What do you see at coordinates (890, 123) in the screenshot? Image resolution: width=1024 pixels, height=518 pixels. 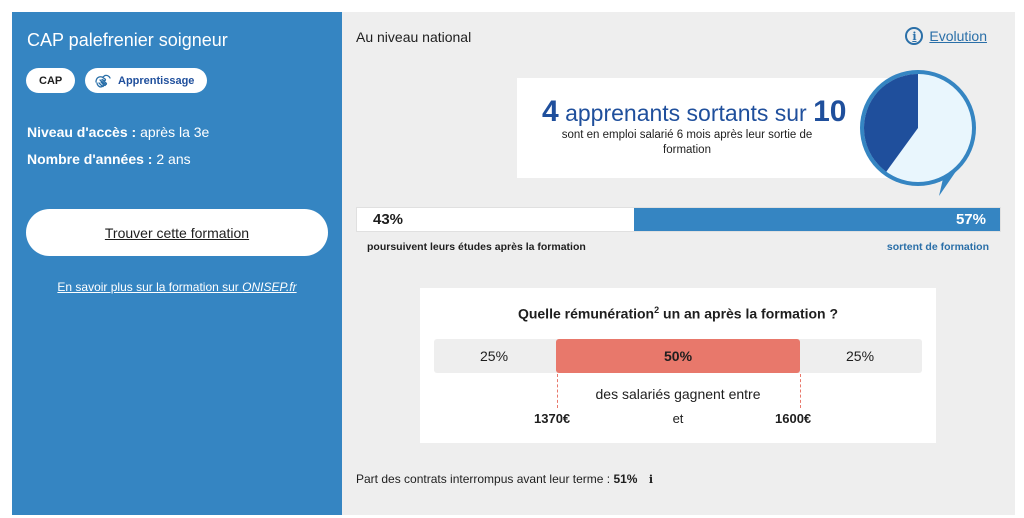 I see `pie-slice` at bounding box center [890, 123].